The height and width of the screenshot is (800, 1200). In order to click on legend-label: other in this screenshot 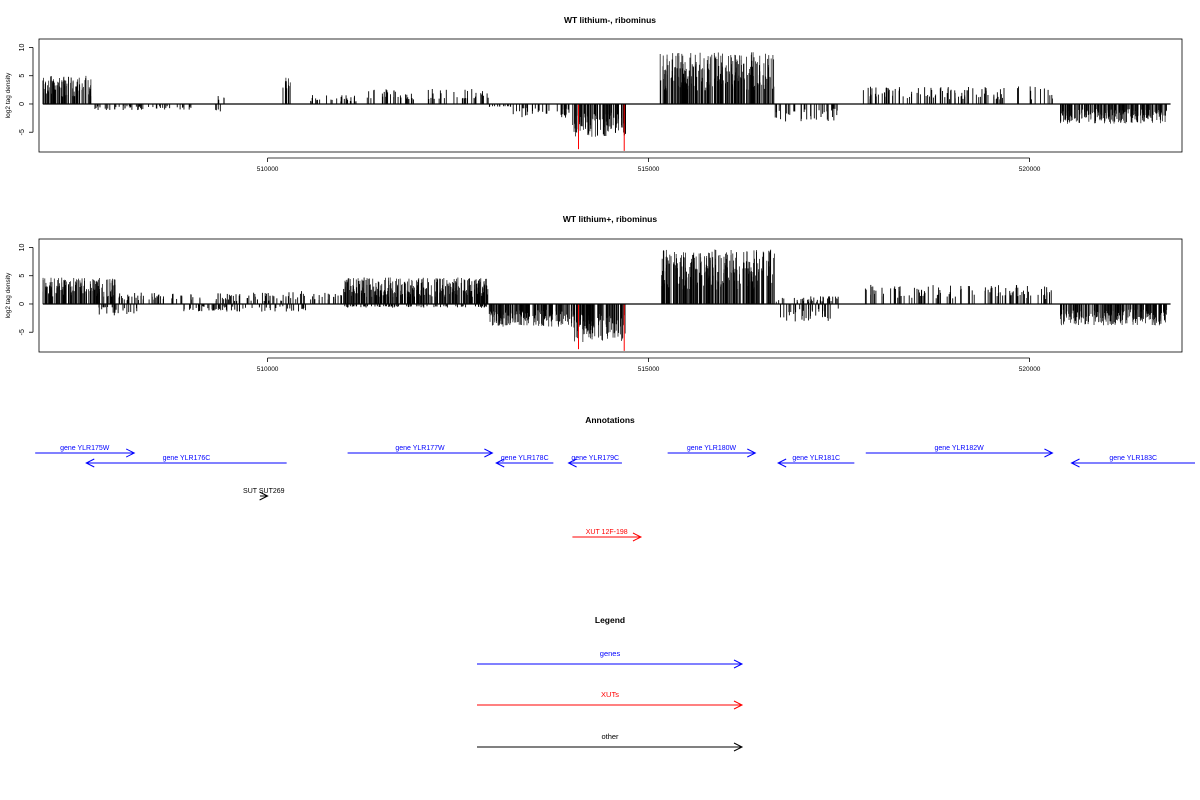, I will do `click(610, 736)`.